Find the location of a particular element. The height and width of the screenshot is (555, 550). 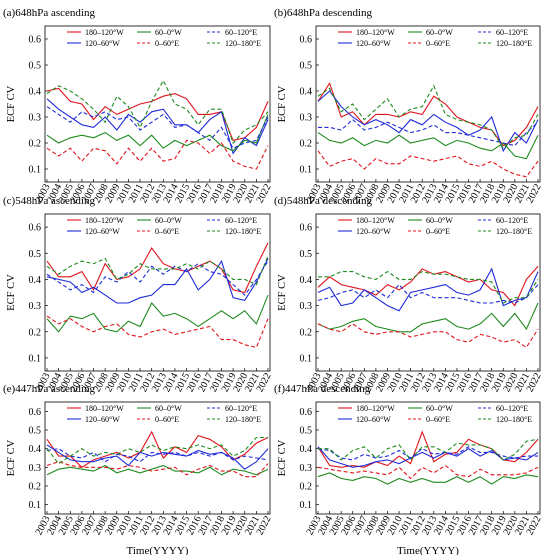

panel-title: (d)548hPa descending is located at coordinates (323, 201).